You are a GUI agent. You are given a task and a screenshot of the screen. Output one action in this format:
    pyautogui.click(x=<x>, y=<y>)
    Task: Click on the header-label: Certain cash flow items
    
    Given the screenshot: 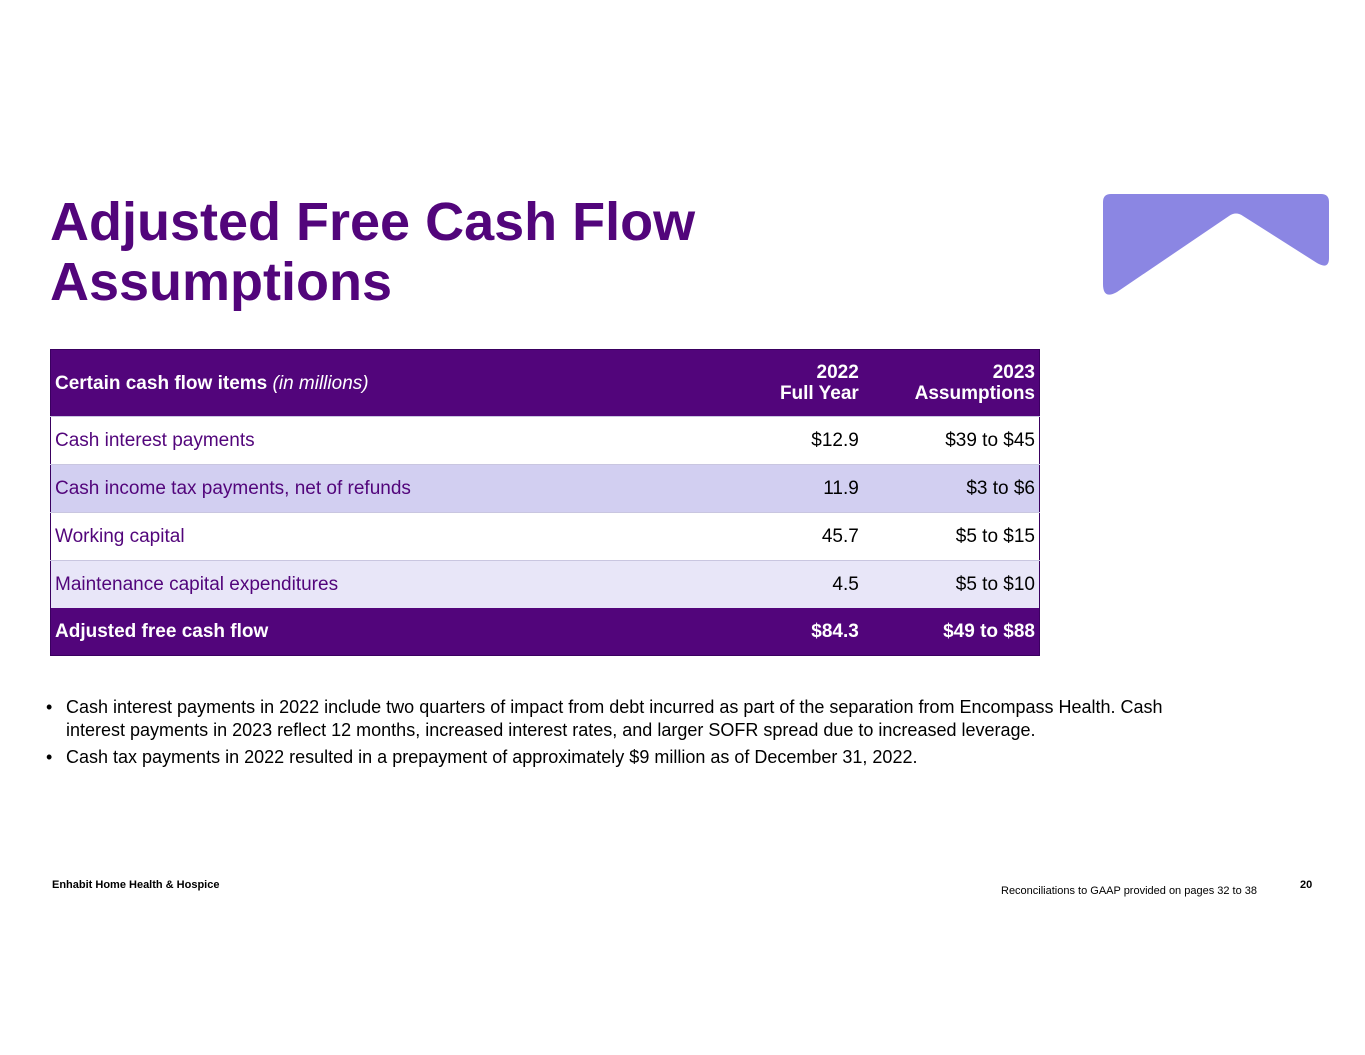 What is the action you would take?
    pyautogui.click(x=161, y=383)
    